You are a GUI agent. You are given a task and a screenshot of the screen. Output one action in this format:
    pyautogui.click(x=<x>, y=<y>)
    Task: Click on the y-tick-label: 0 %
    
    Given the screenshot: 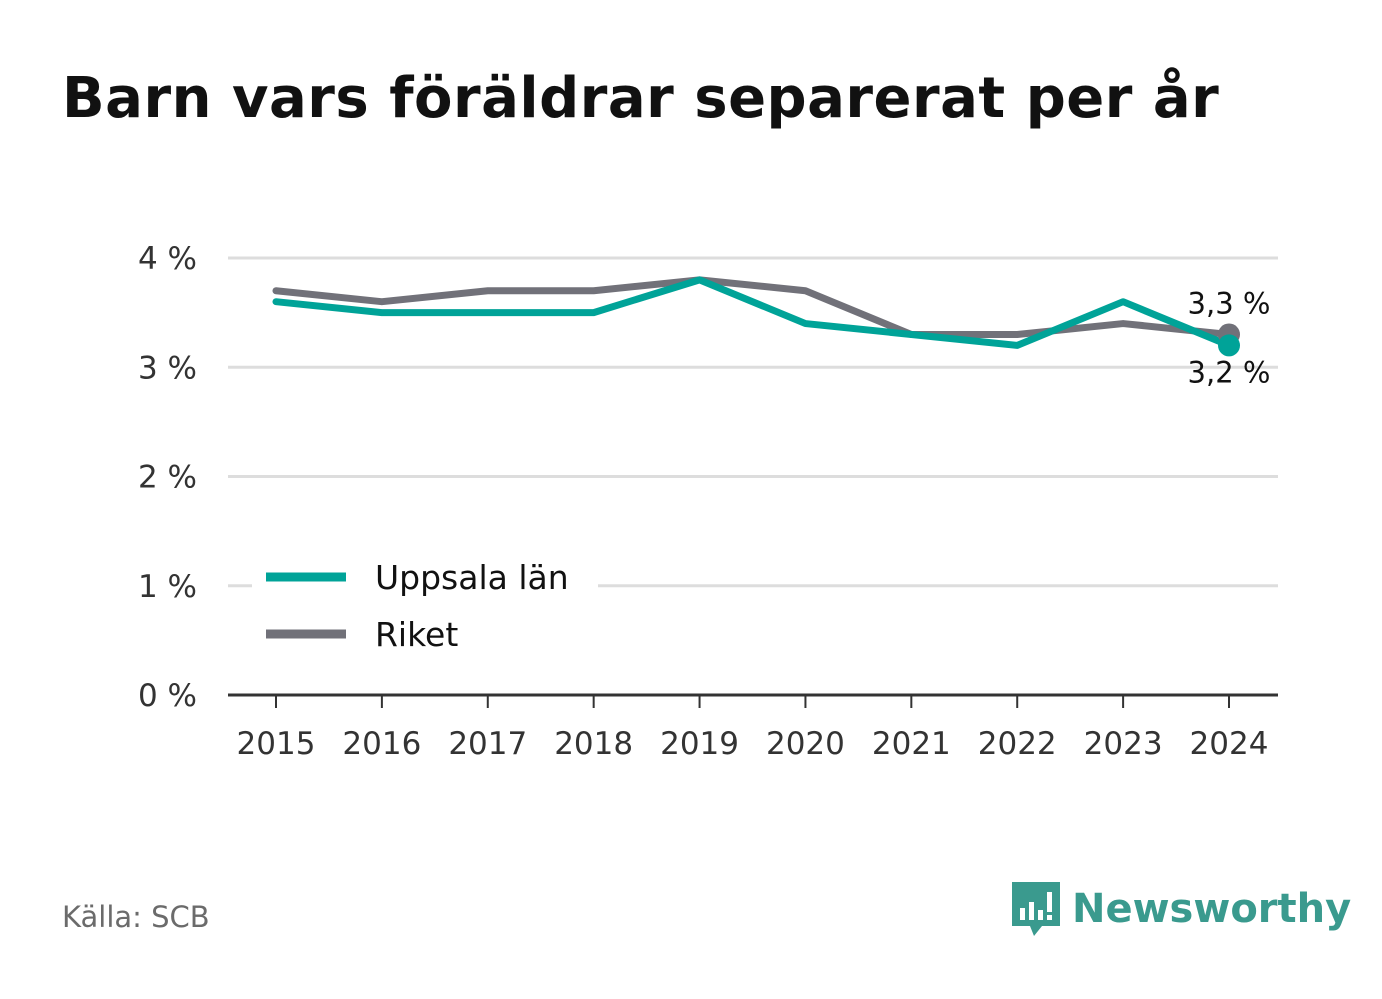 What is the action you would take?
    pyautogui.click(x=167, y=696)
    